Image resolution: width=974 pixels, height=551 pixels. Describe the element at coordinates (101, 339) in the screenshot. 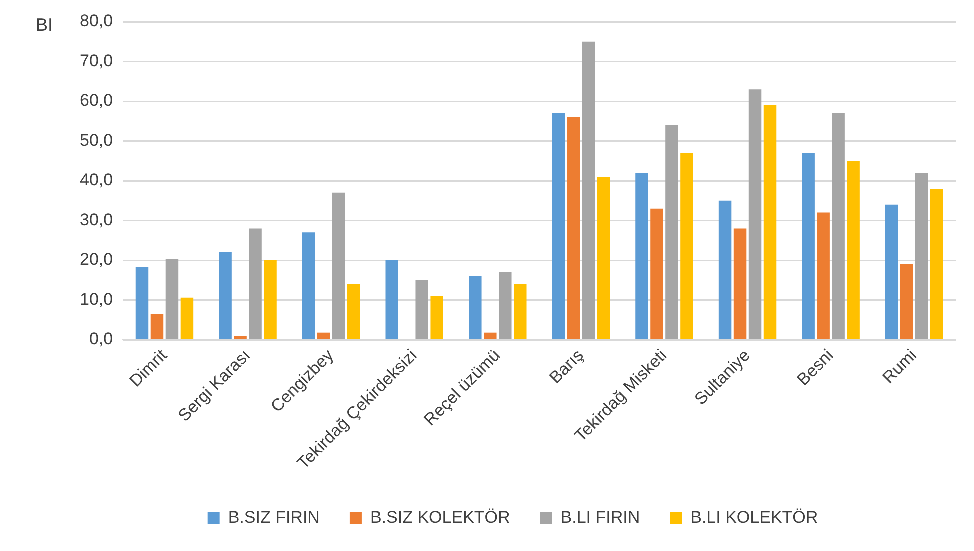

I see `y-tick-label: 0,0` at that location.